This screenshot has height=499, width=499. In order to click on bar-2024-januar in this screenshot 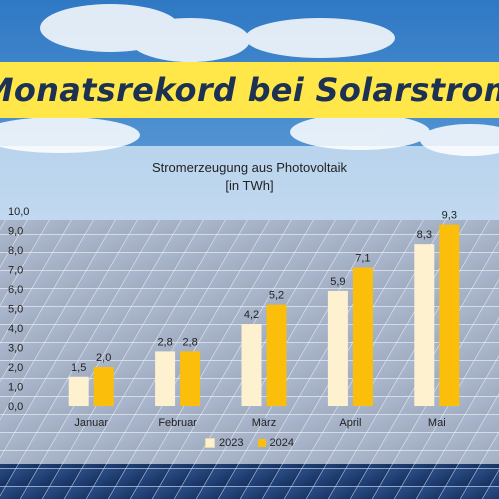, I will do `click(103, 386)`.